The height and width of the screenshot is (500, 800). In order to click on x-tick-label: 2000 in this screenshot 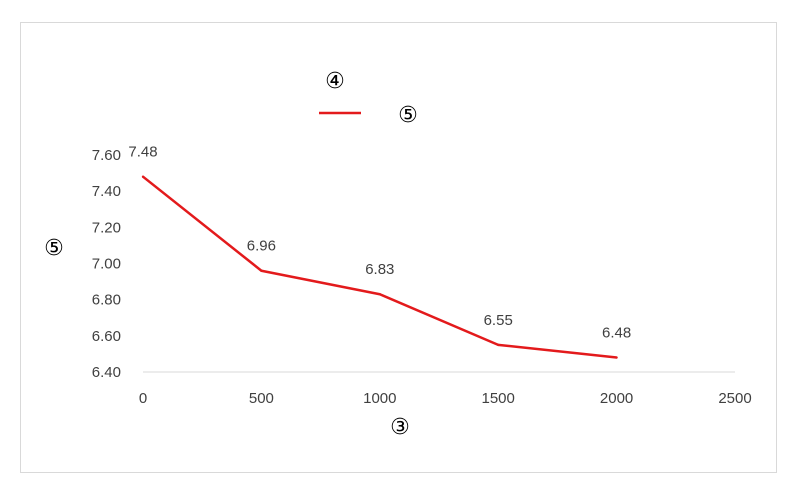, I will do `click(616, 398)`.